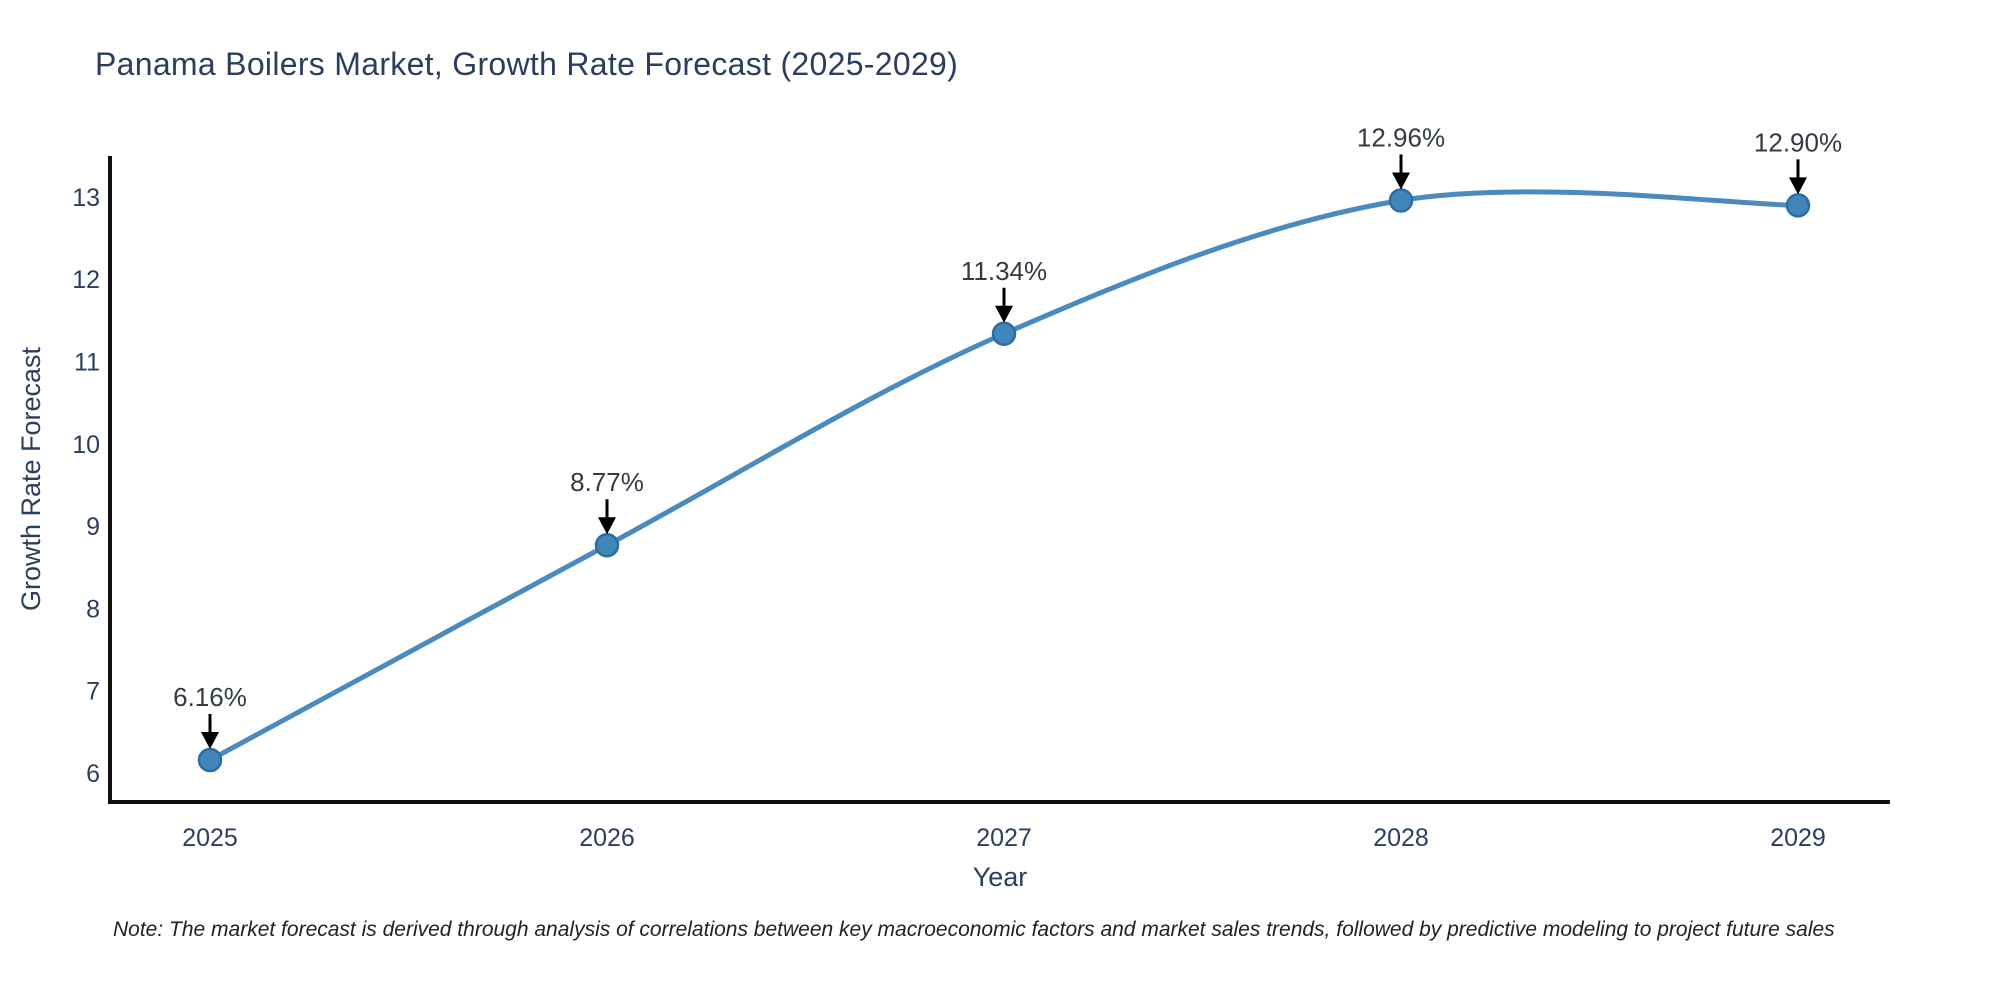 This screenshot has height=1000, width=2000. Describe the element at coordinates (210, 697) in the screenshot. I see `point-label: 6.16%` at that location.